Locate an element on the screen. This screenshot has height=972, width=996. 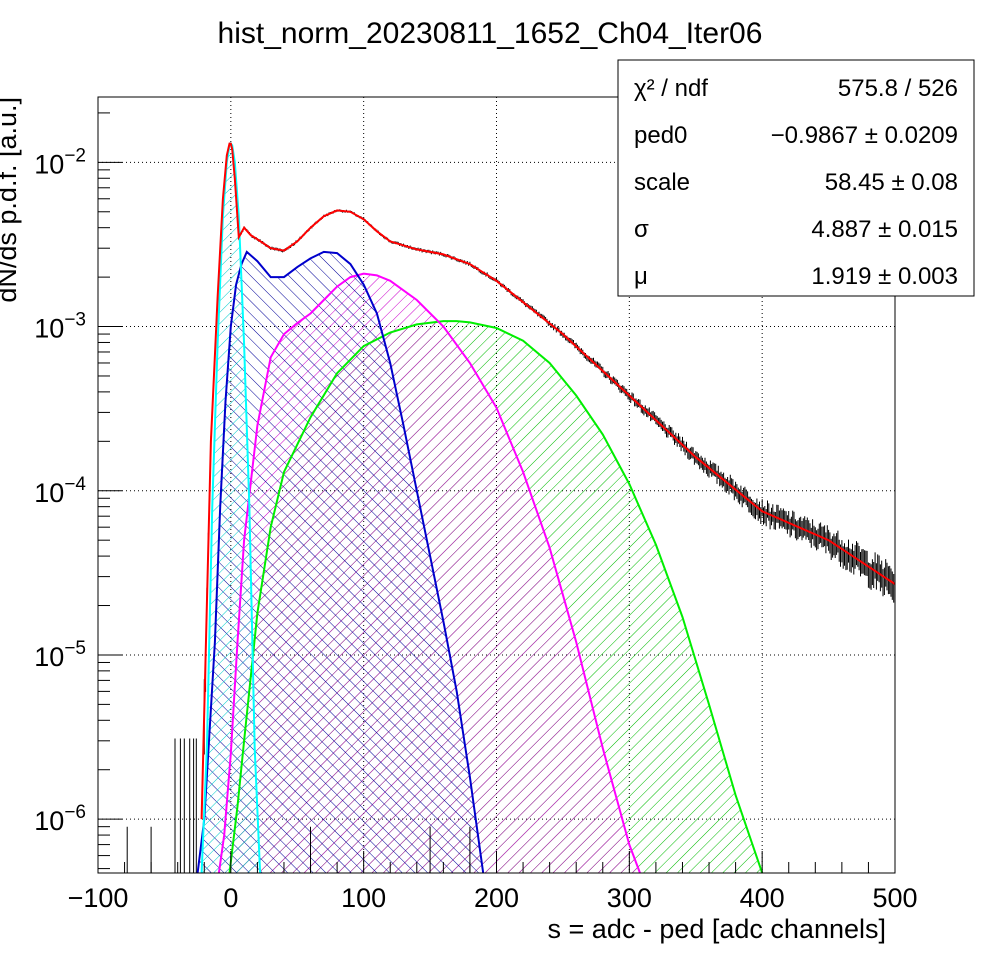
stats-box-frame is located at coordinates (796, 178).